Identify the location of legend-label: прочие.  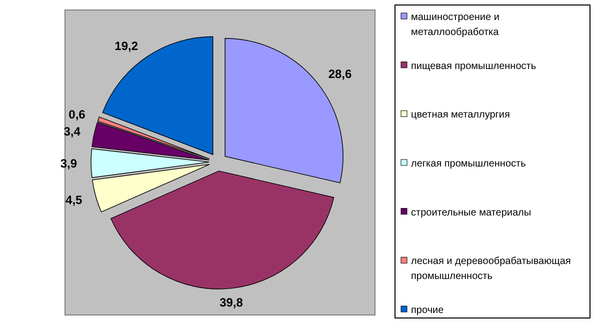
(427, 310).